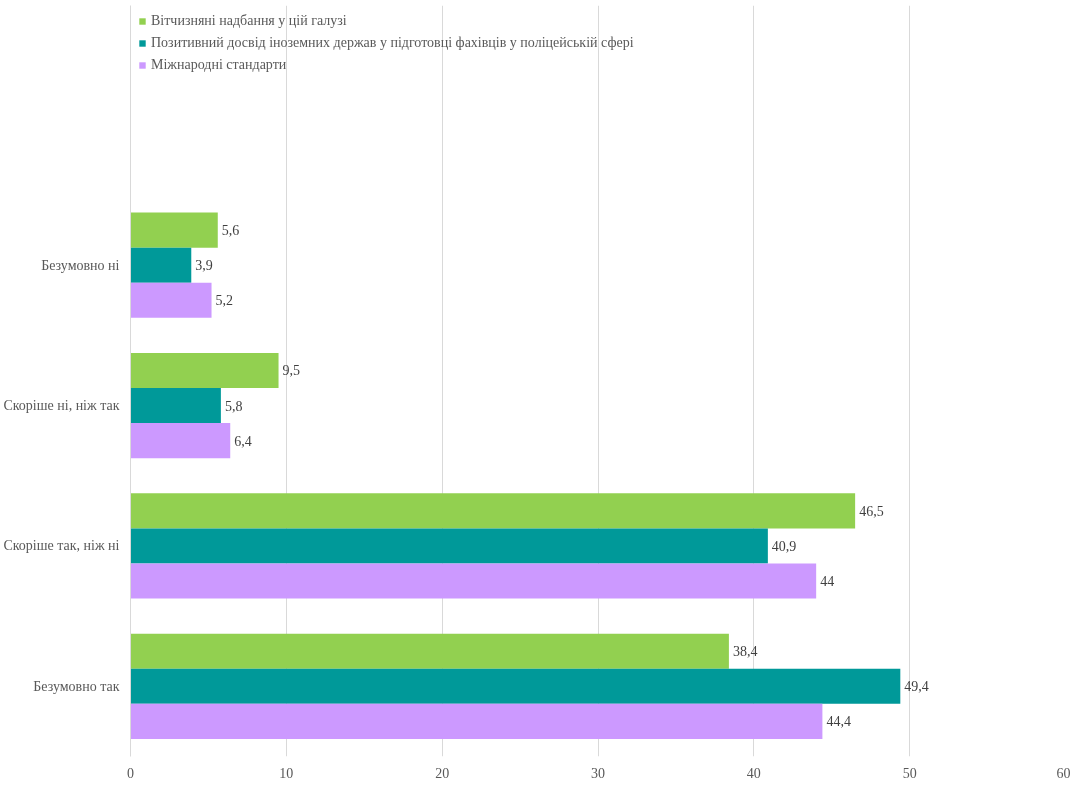  What do you see at coordinates (80, 265) in the screenshot?
I see `y-tick-label: Безумовно ні` at bounding box center [80, 265].